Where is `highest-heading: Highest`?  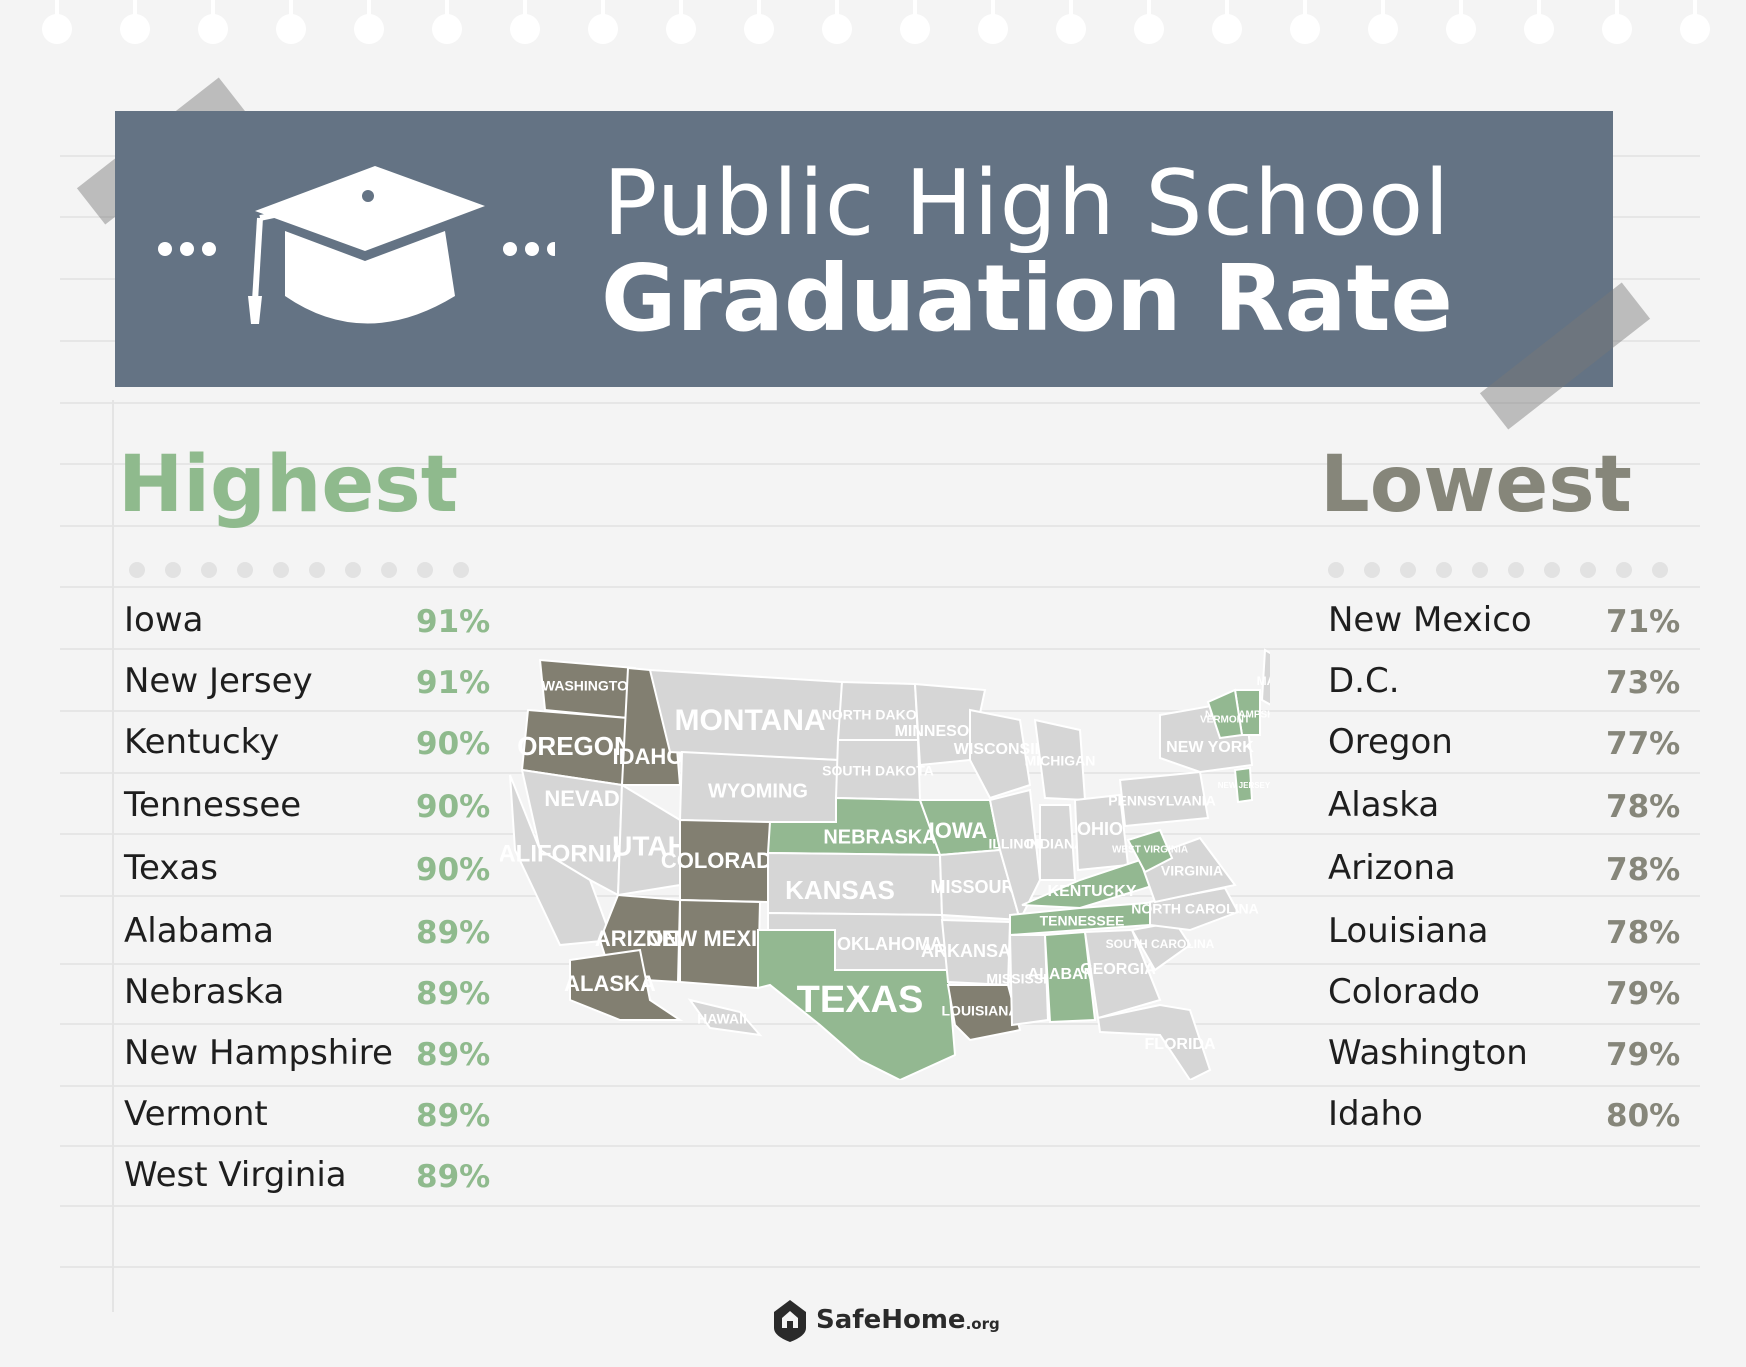 highest-heading: Highest is located at coordinates (288, 485).